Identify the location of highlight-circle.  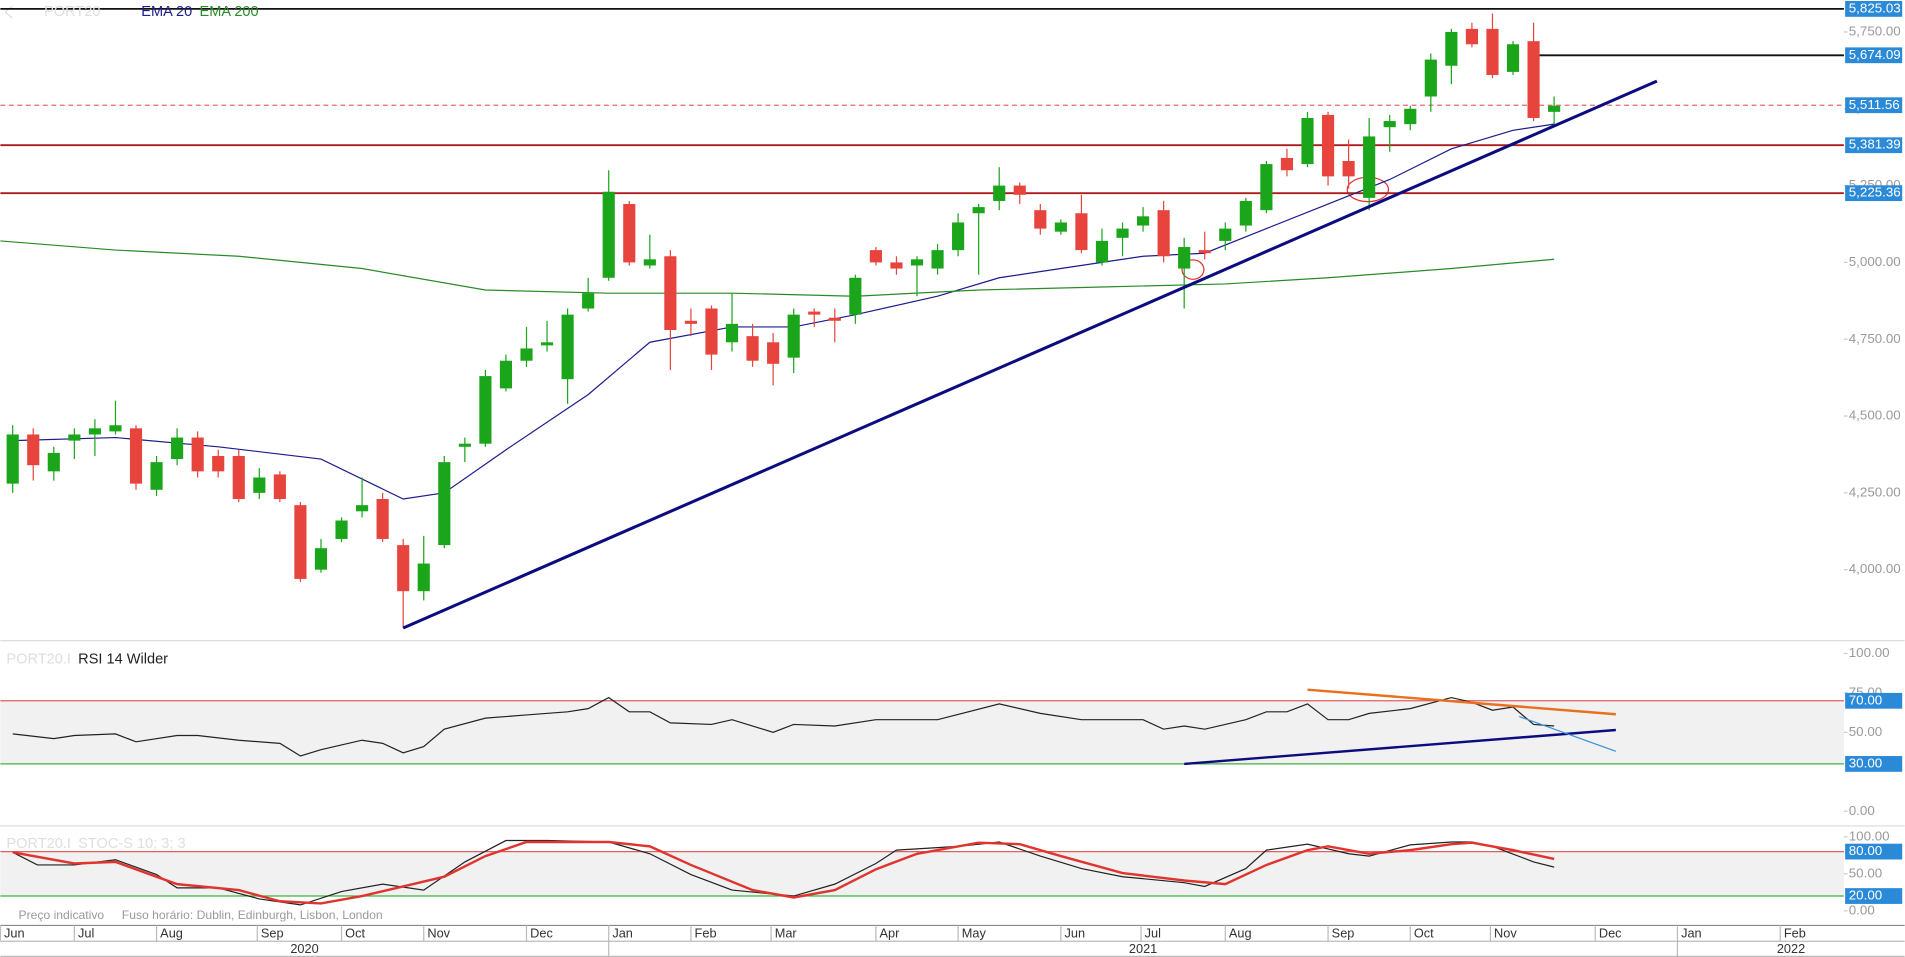
(1193, 269).